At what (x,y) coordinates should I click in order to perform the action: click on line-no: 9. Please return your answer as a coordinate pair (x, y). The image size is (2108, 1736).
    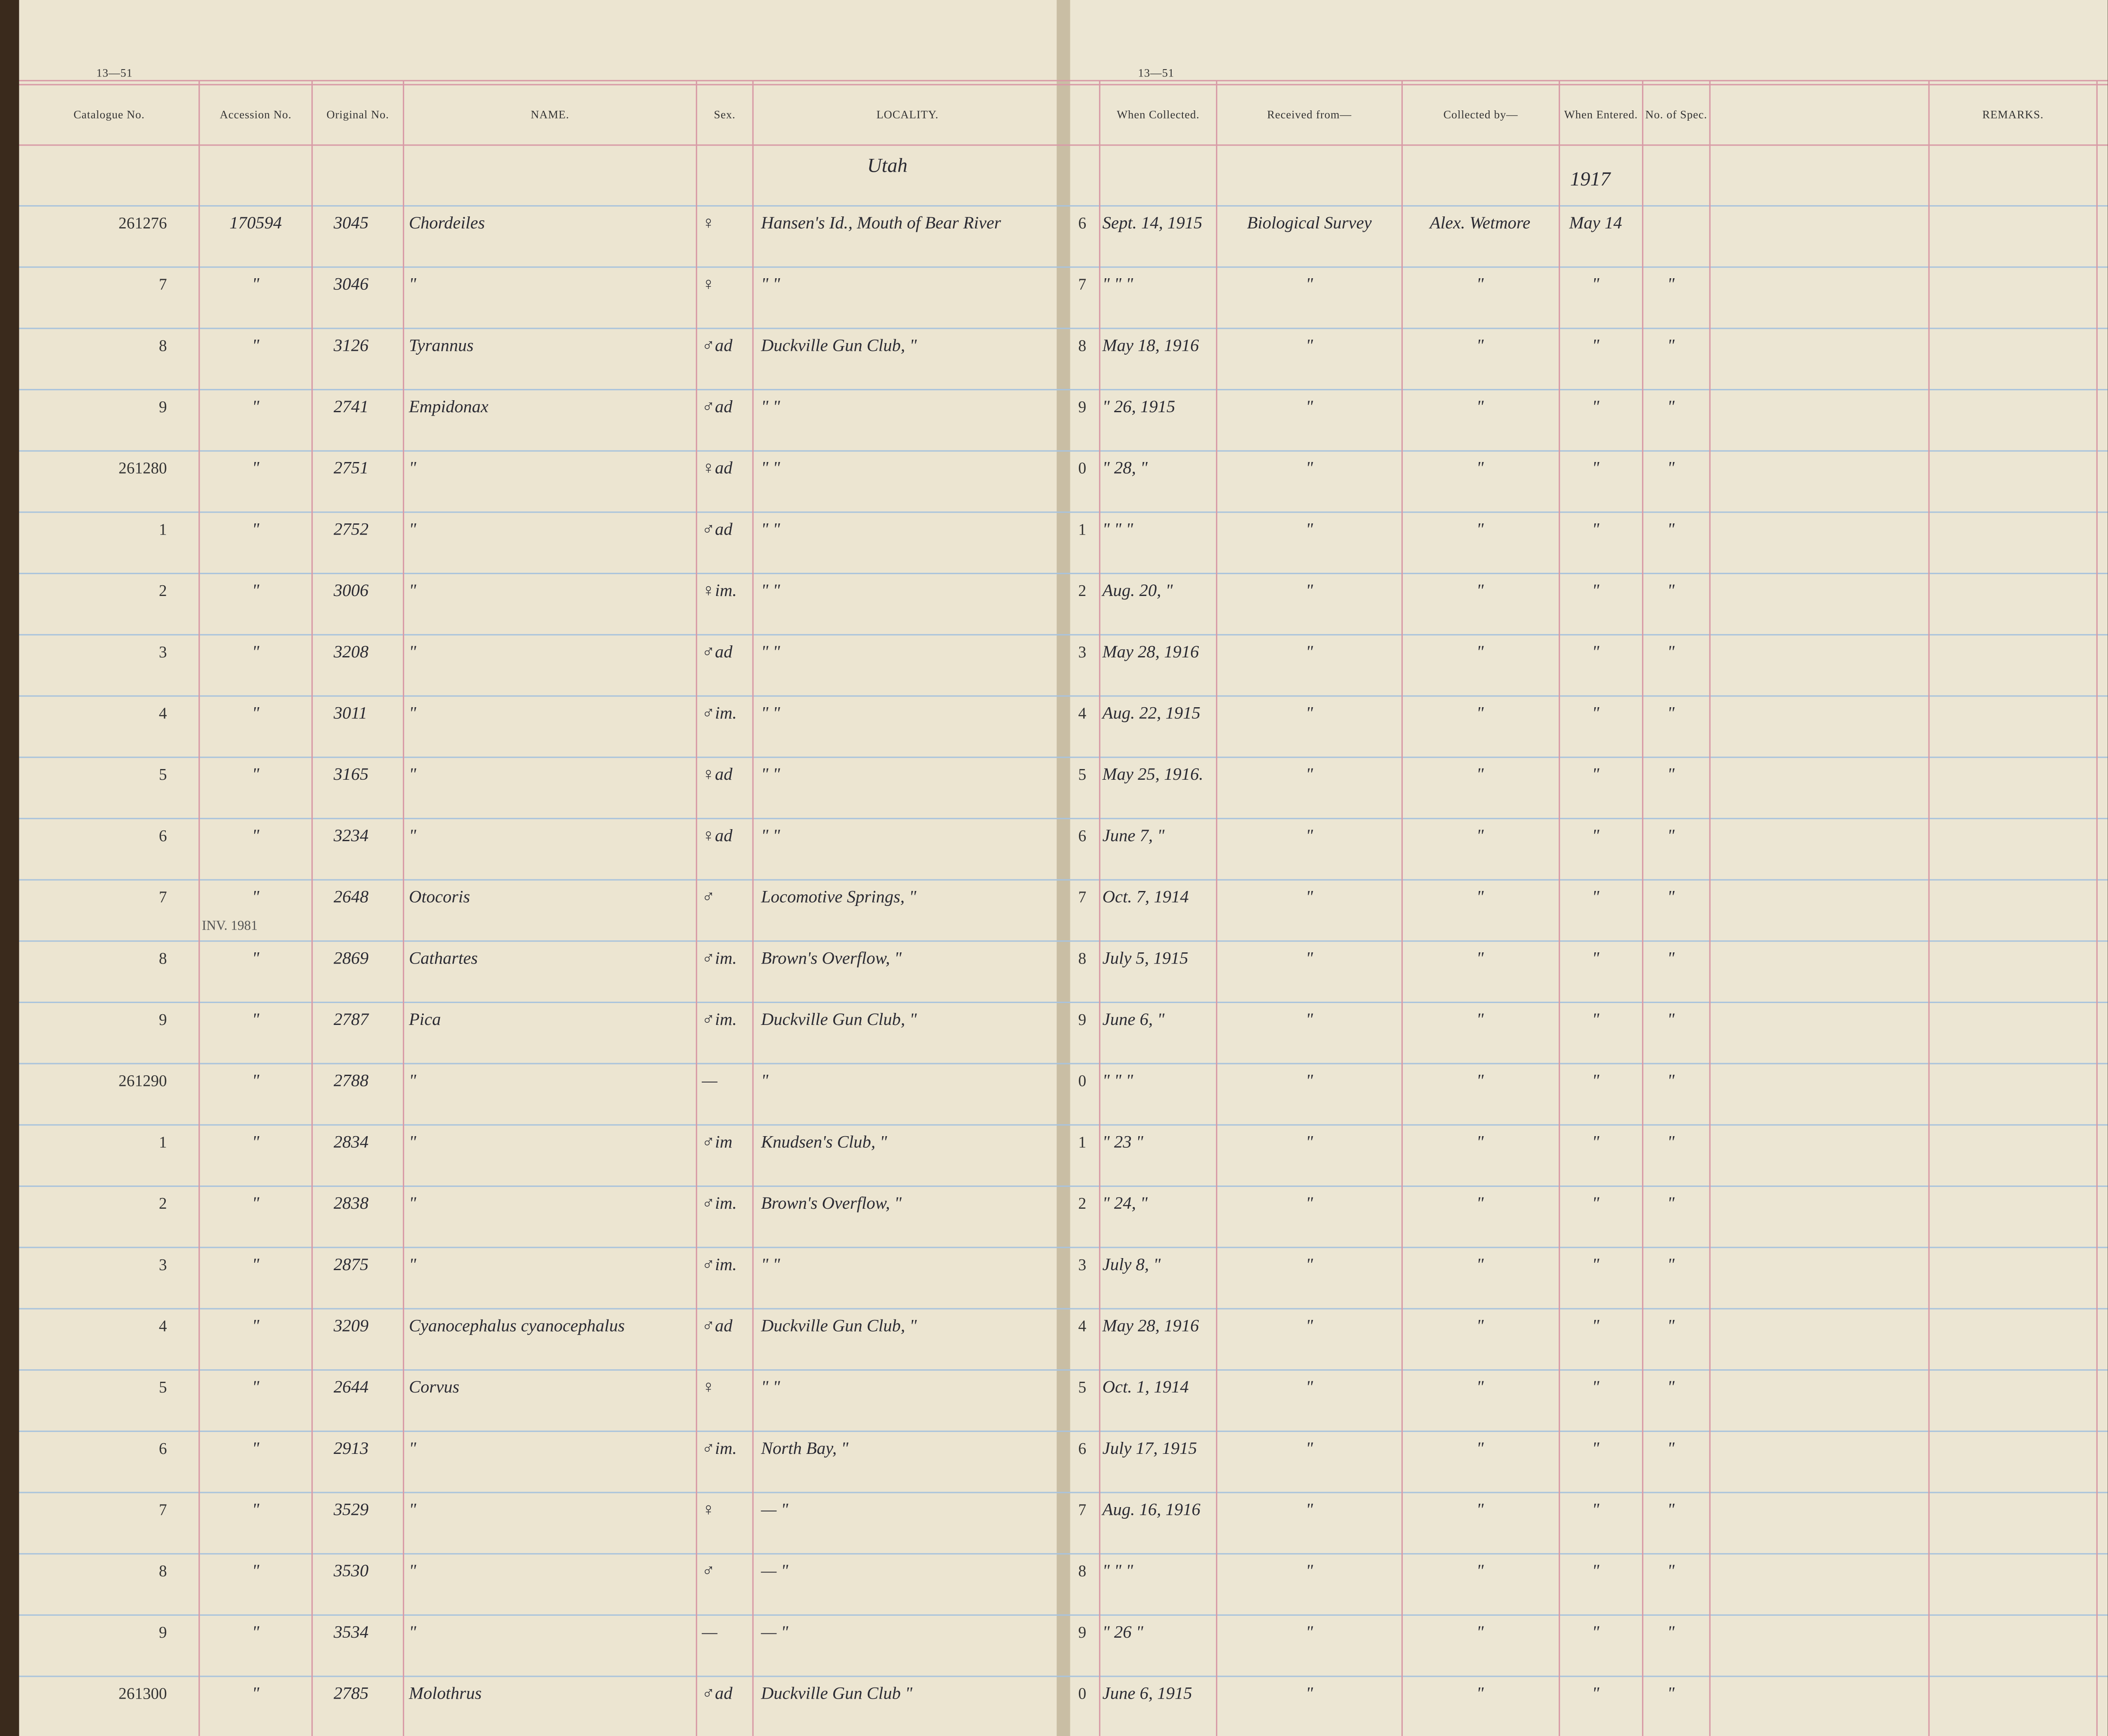
    Looking at the image, I should click on (1082, 1020).